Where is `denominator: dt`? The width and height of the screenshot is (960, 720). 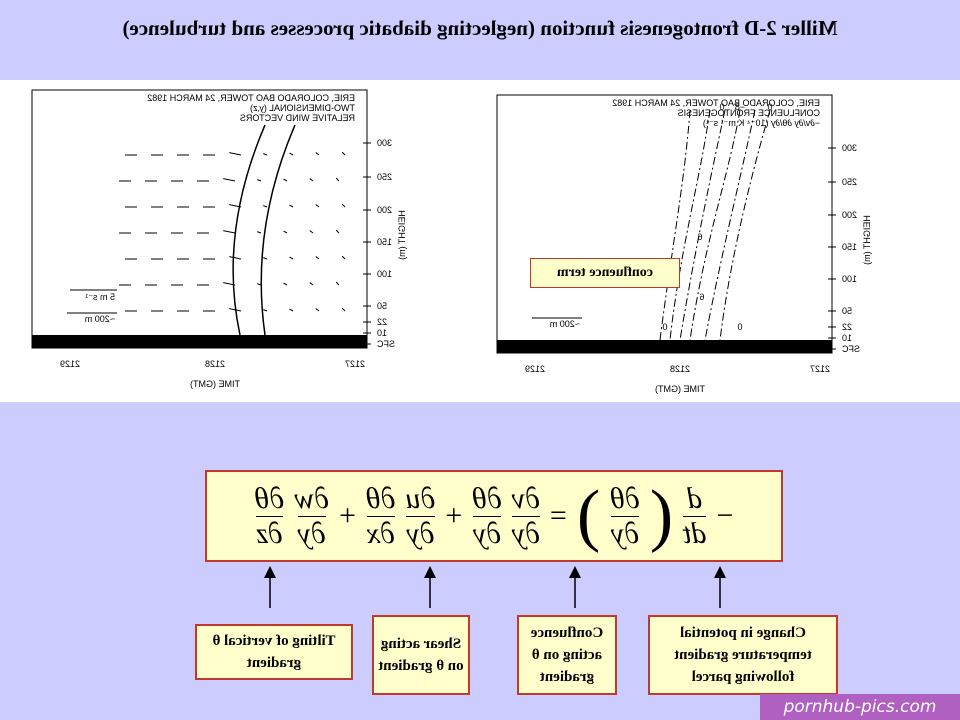 denominator: dt is located at coordinates (695, 533).